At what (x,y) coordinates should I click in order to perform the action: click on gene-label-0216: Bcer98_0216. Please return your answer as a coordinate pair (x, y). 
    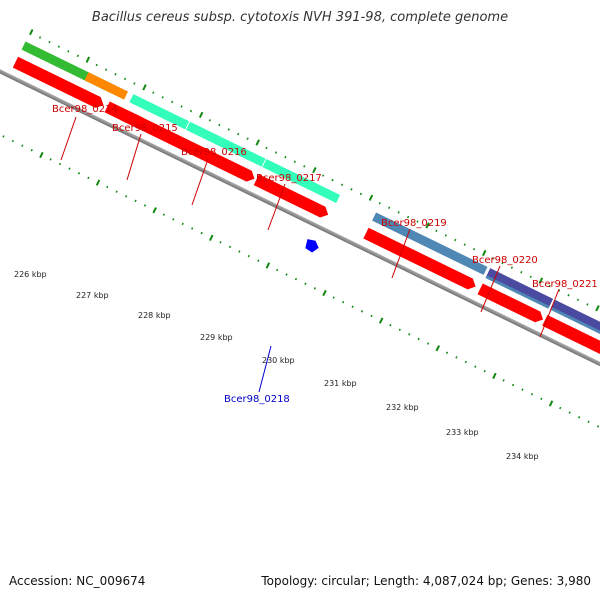
    Looking at the image, I should click on (214, 152).